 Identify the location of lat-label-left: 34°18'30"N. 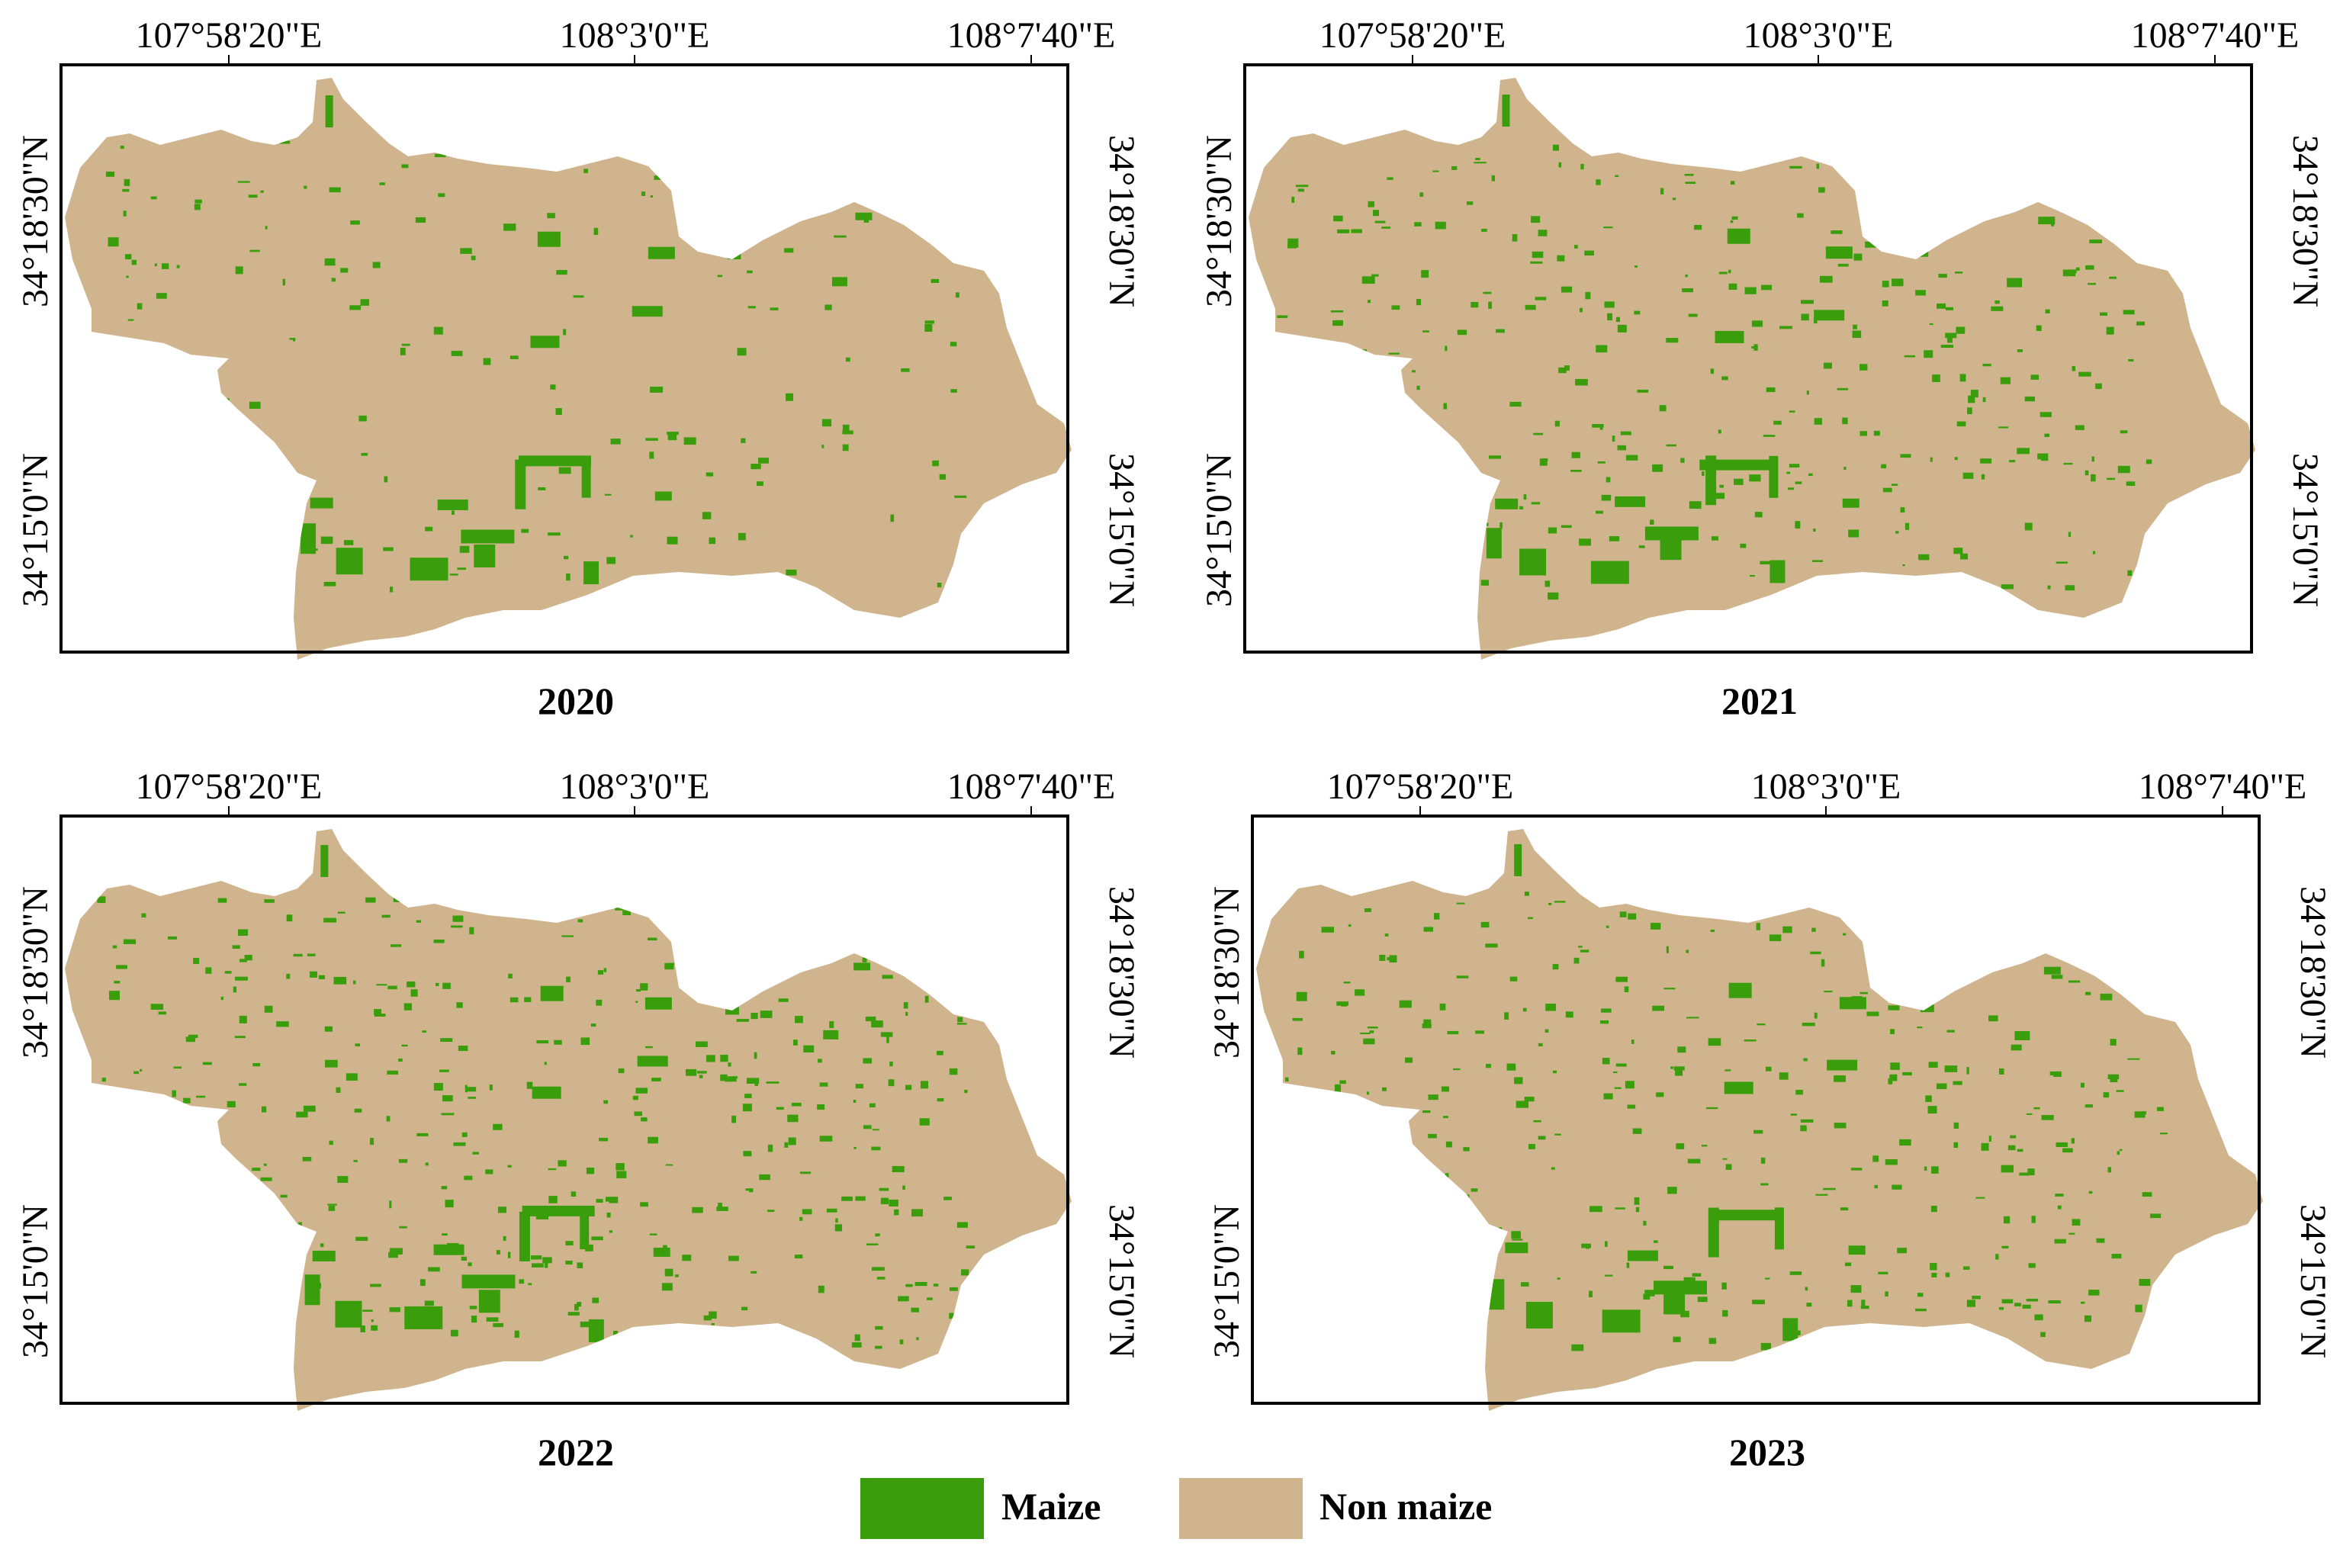
(35, 221).